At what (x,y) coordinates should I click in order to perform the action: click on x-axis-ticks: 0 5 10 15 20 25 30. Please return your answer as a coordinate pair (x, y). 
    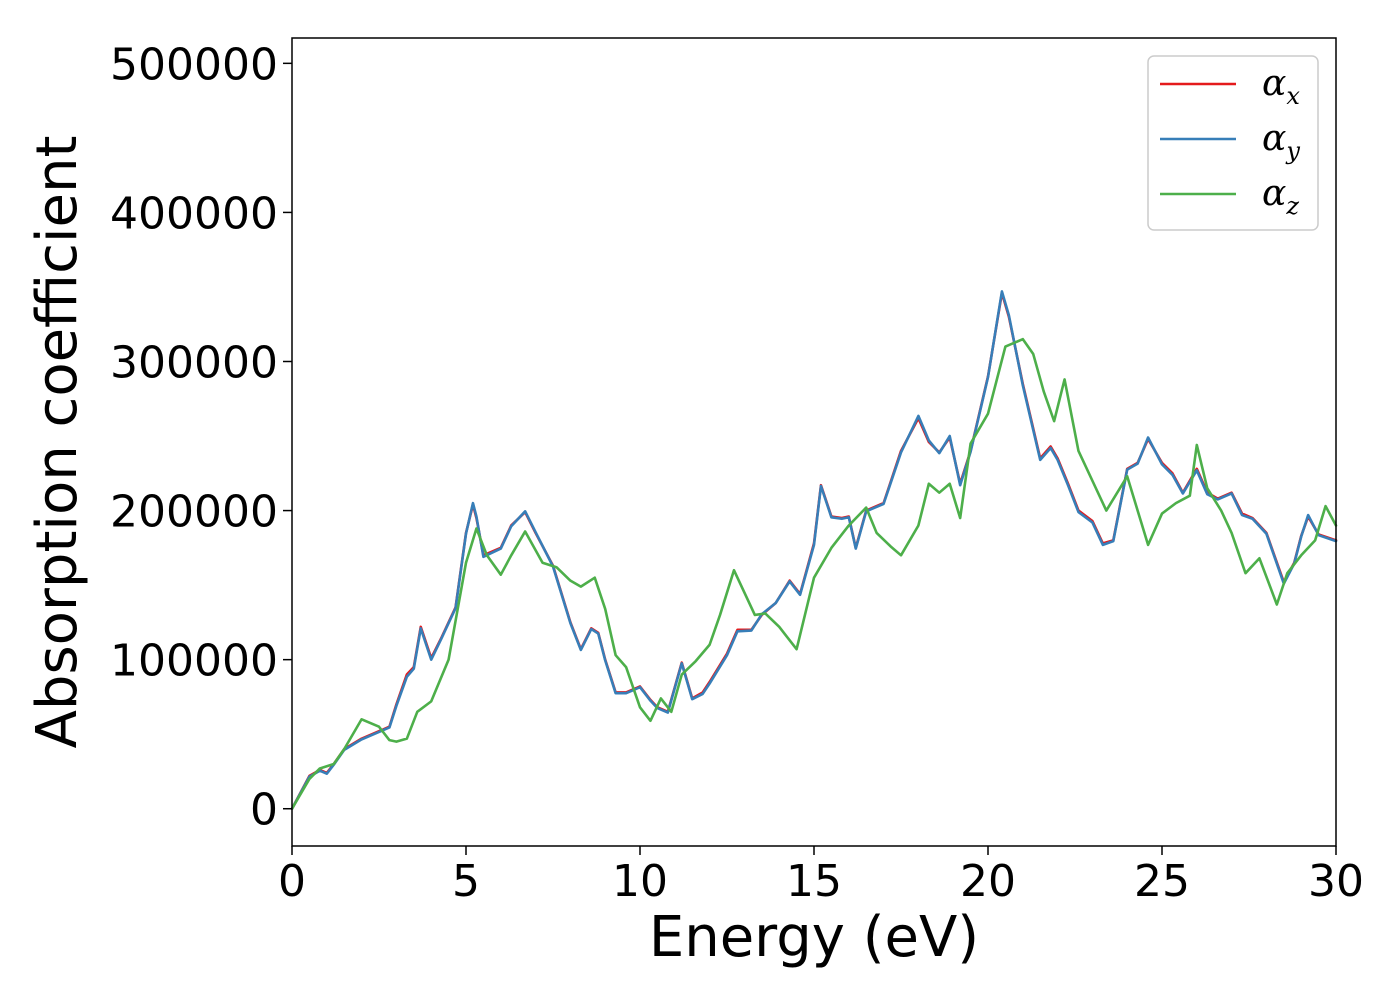
    Looking at the image, I should click on (821, 876).